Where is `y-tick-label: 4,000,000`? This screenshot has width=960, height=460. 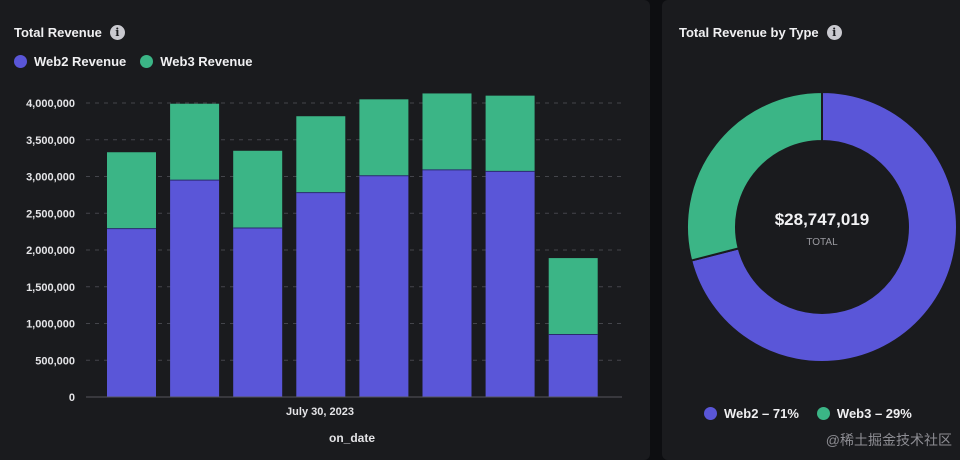
y-tick-label: 4,000,000 is located at coordinates (50, 104).